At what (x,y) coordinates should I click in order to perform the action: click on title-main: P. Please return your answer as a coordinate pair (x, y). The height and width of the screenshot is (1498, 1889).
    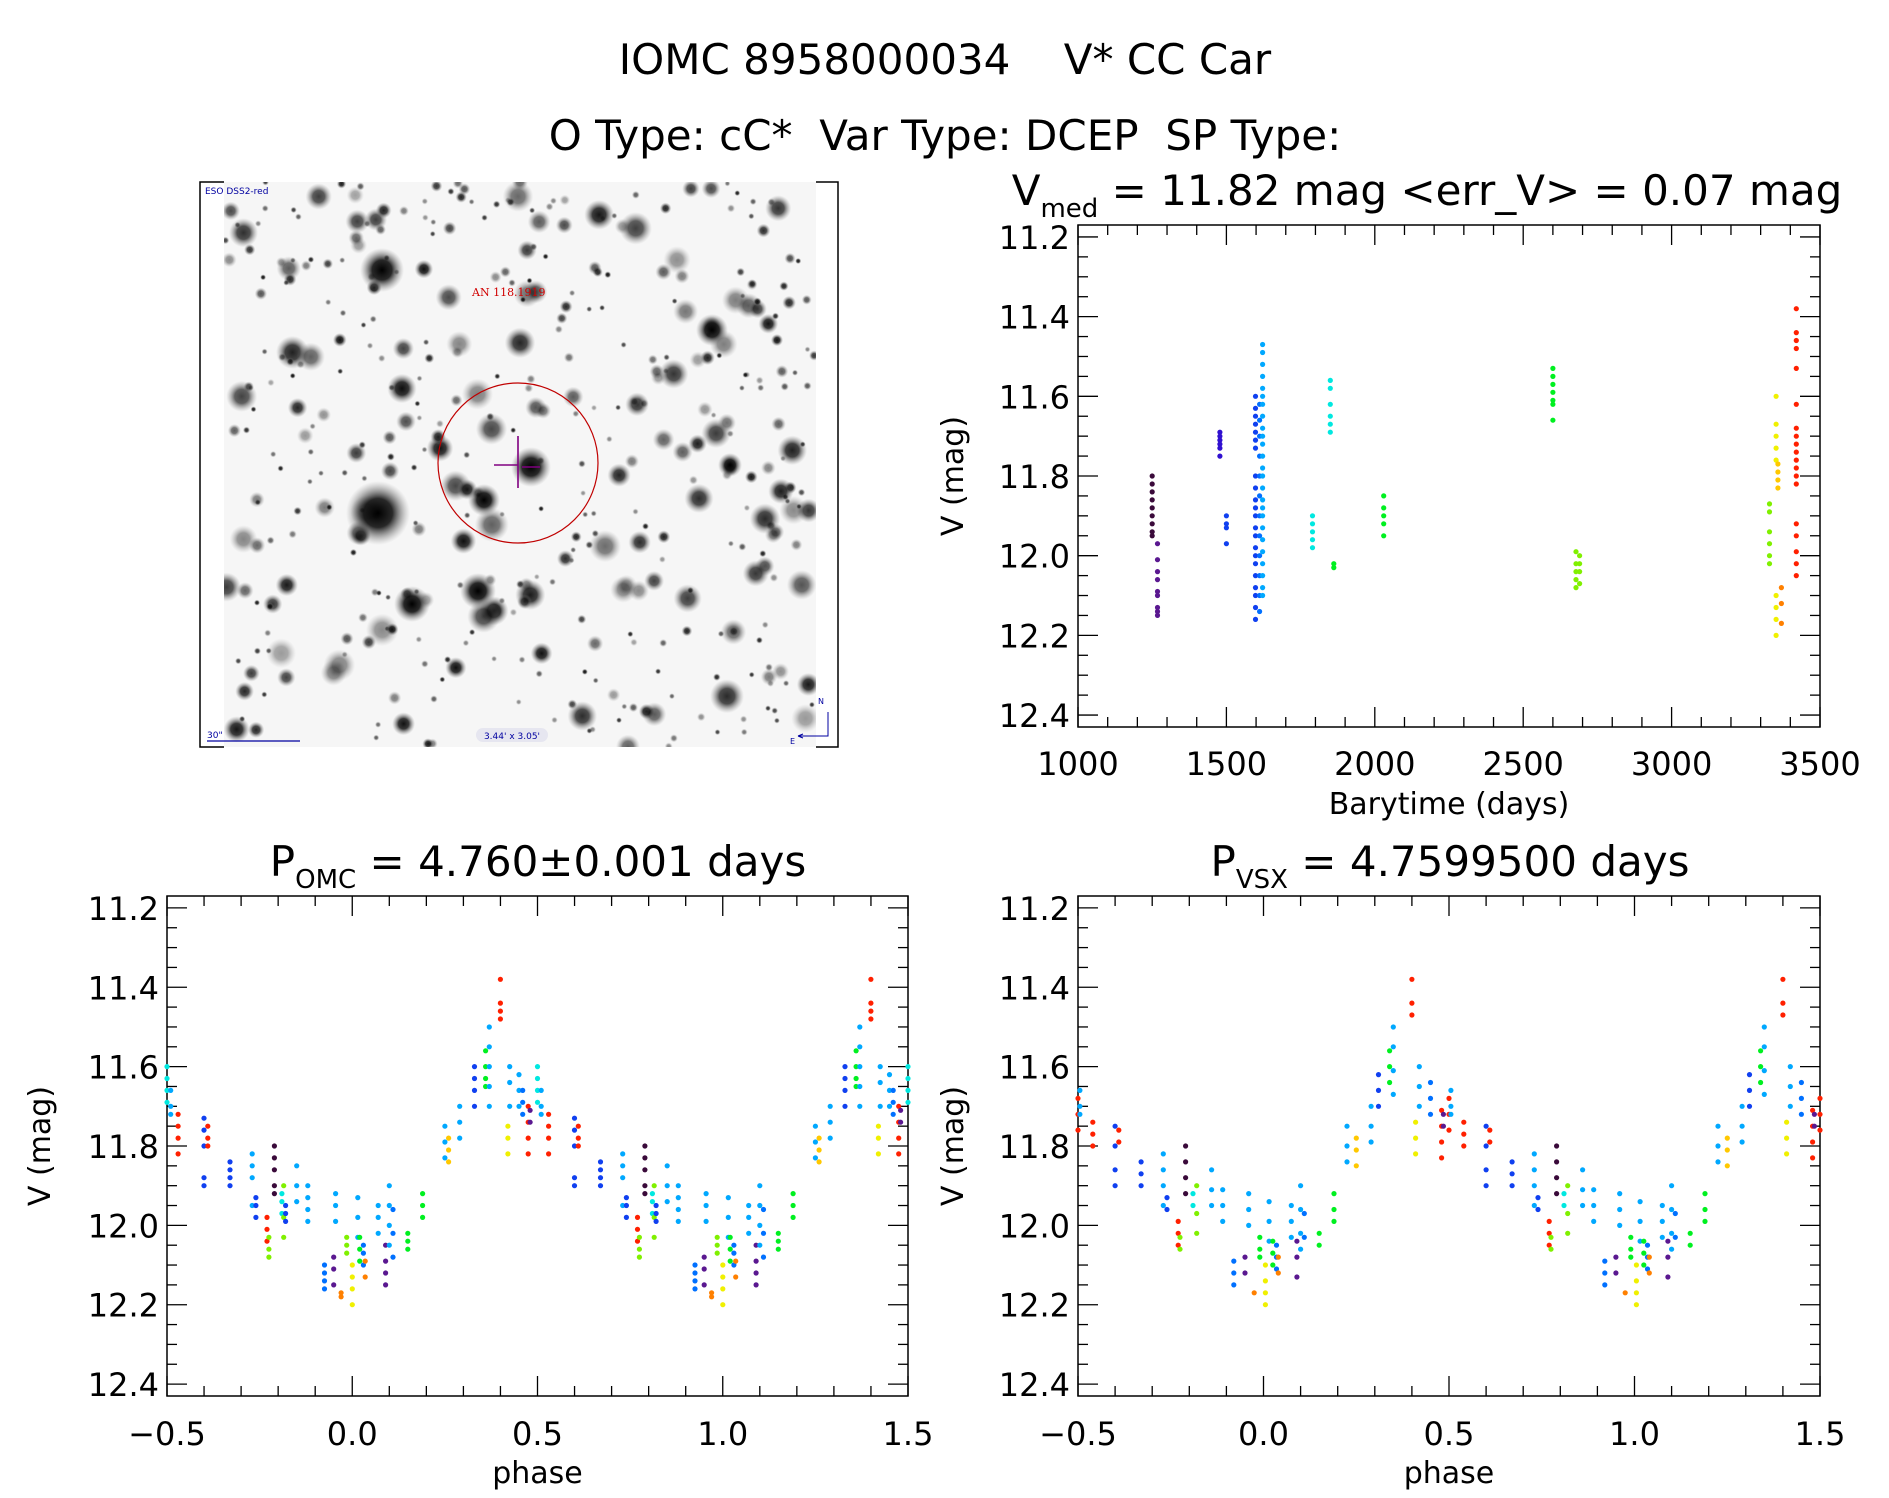
    Looking at the image, I should click on (1223, 861).